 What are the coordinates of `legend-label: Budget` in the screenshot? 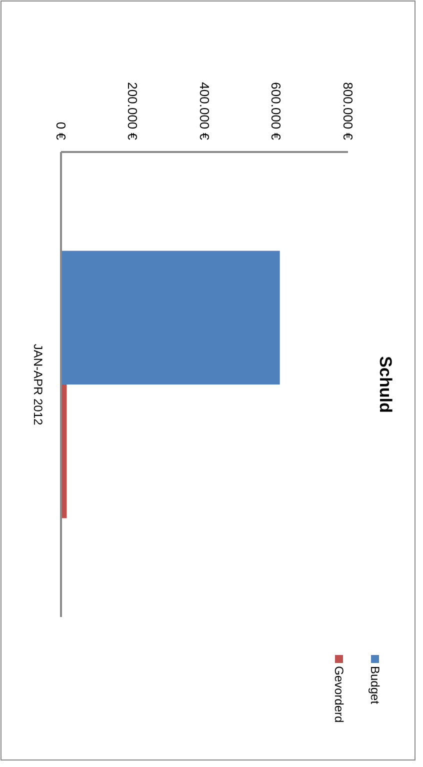 It's located at (375, 685).